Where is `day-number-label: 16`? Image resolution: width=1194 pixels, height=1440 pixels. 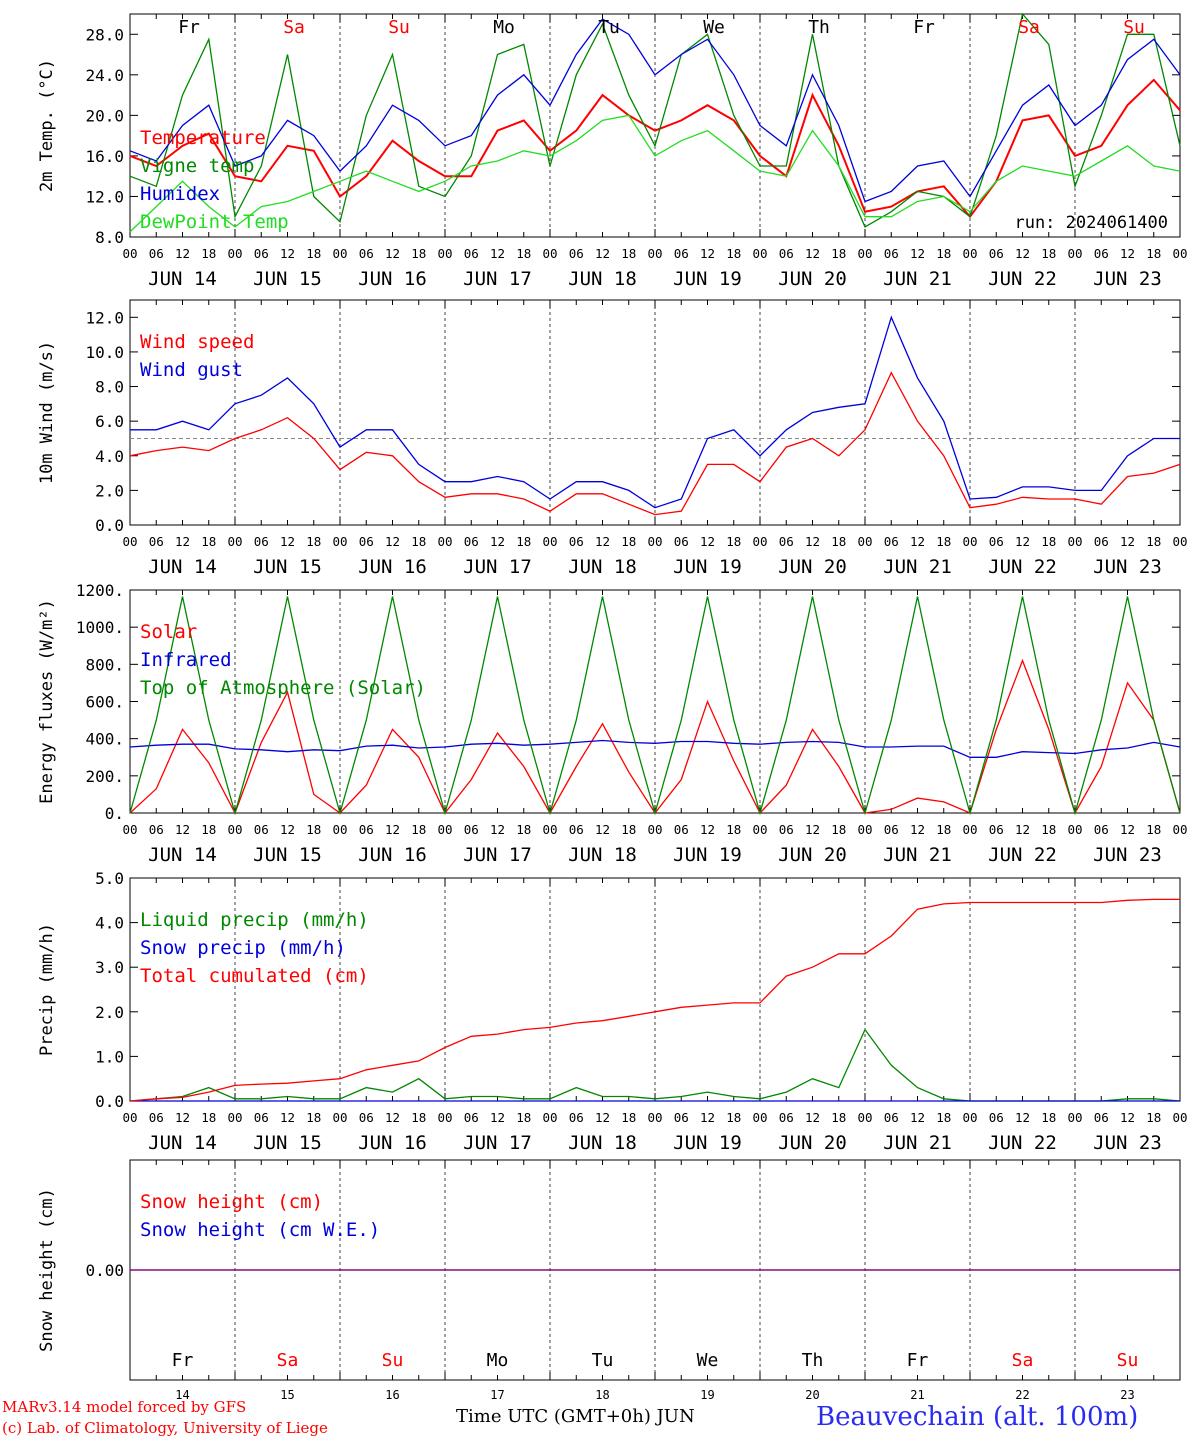 day-number-label: 16 is located at coordinates (392, 1395).